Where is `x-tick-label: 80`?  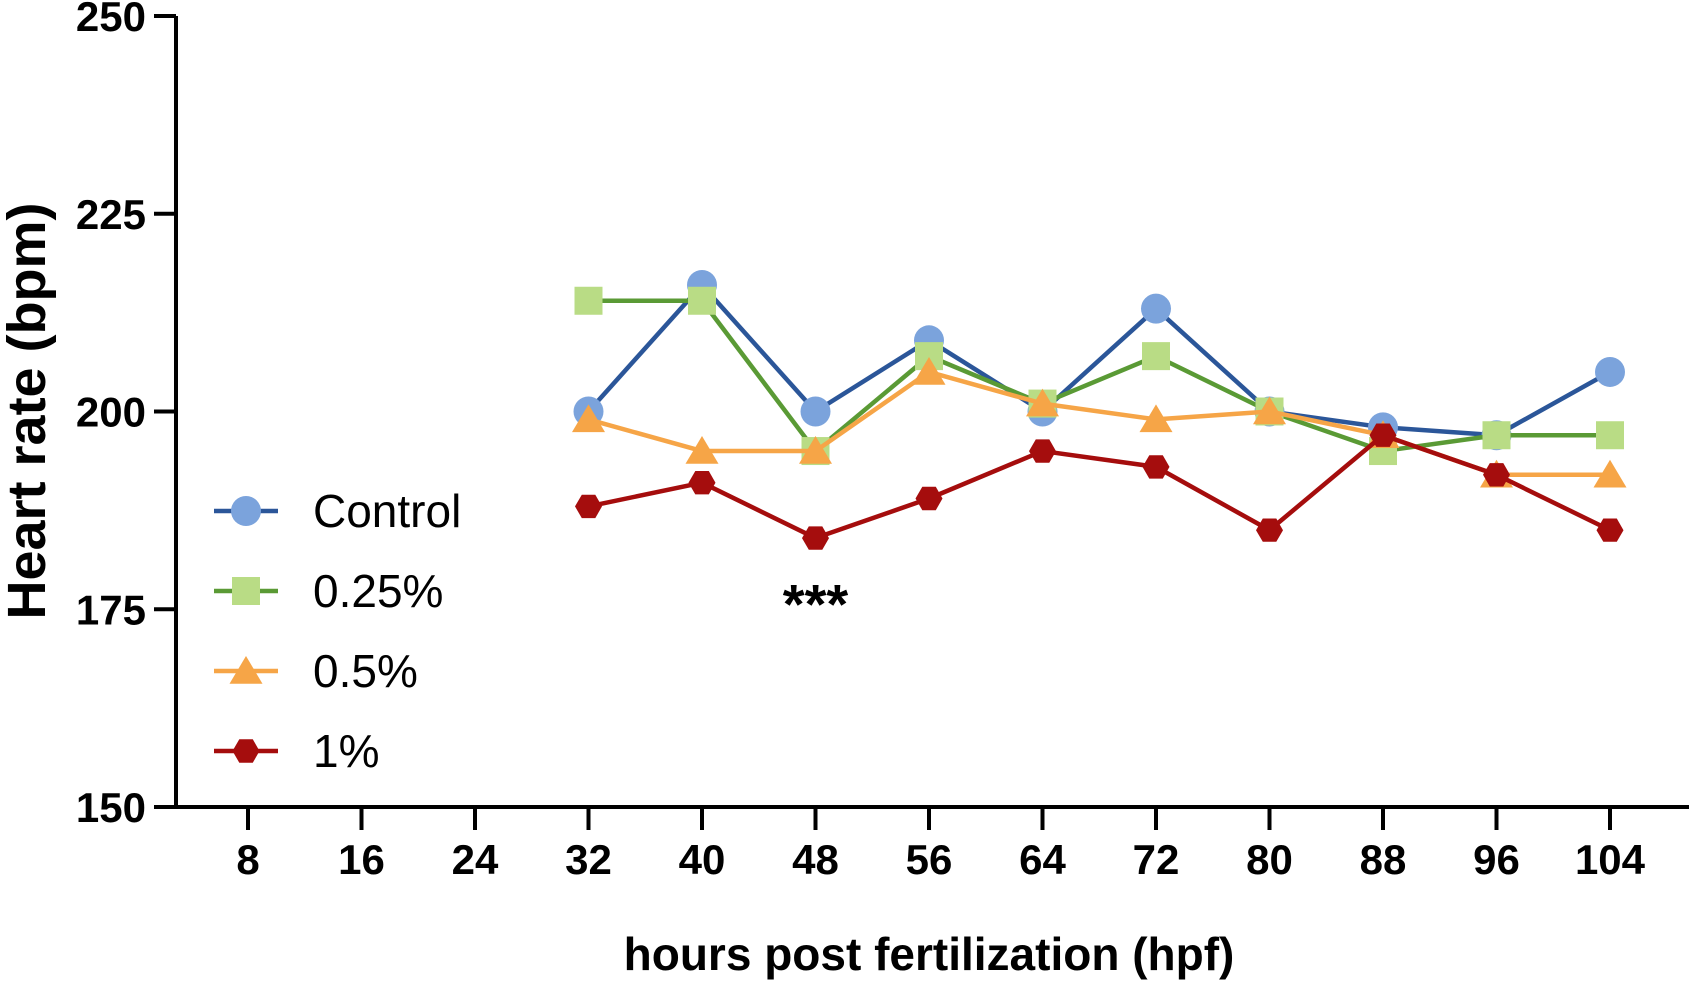
x-tick-label: 80 is located at coordinates (1269, 859).